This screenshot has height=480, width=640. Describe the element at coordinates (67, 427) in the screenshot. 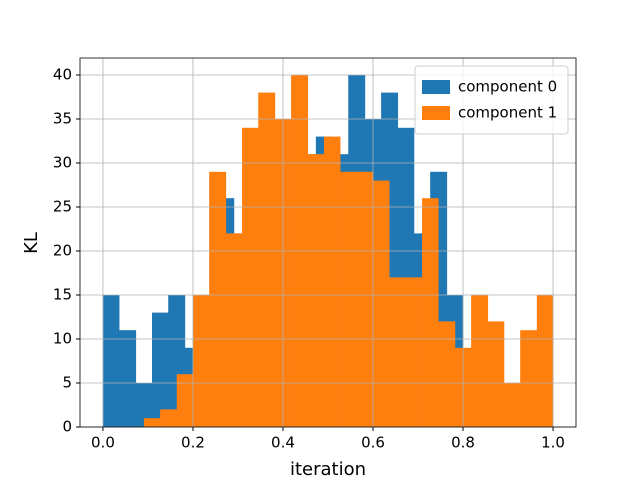

I see `y-tick-label: 0` at that location.